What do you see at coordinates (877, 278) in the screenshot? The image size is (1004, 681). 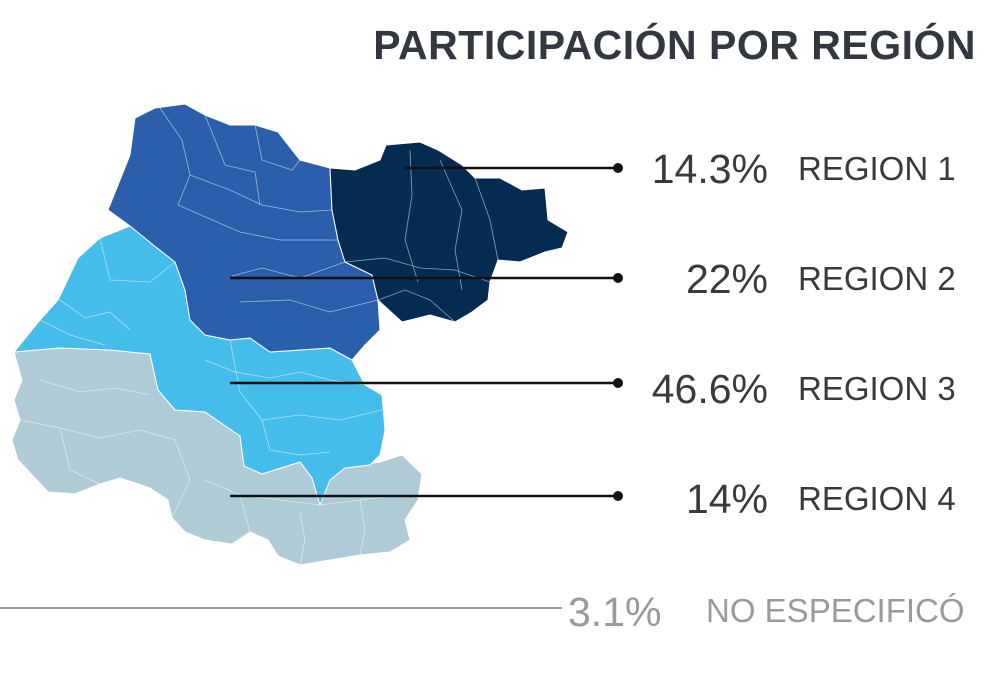 I see `region-2-label: REGION 2` at bounding box center [877, 278].